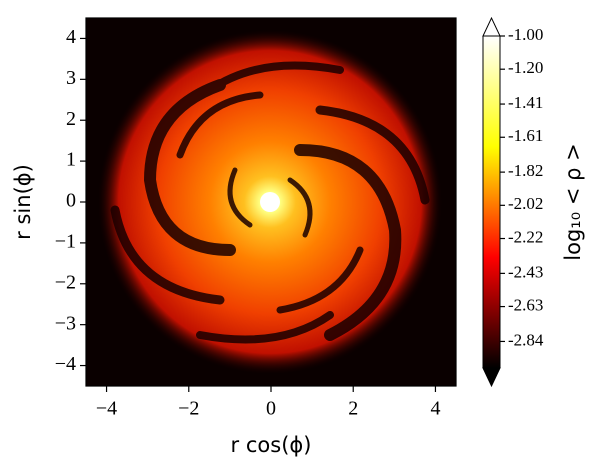 The image size is (597, 470). What do you see at coordinates (525, 236) in the screenshot?
I see `colorbar-tick-label: -2.22` at bounding box center [525, 236].